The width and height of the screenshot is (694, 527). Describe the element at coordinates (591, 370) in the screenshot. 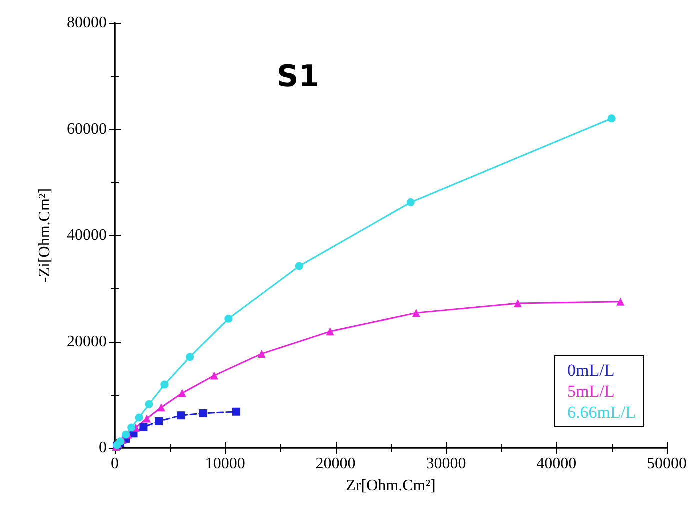

I see `text: 0mL/L` at that location.